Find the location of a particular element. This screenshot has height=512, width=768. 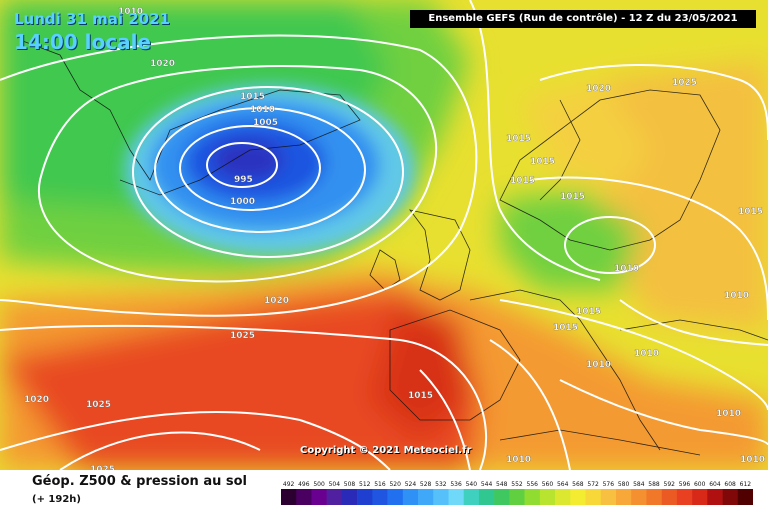

colorbar-tick-label: 596 is located at coordinates (685, 484).